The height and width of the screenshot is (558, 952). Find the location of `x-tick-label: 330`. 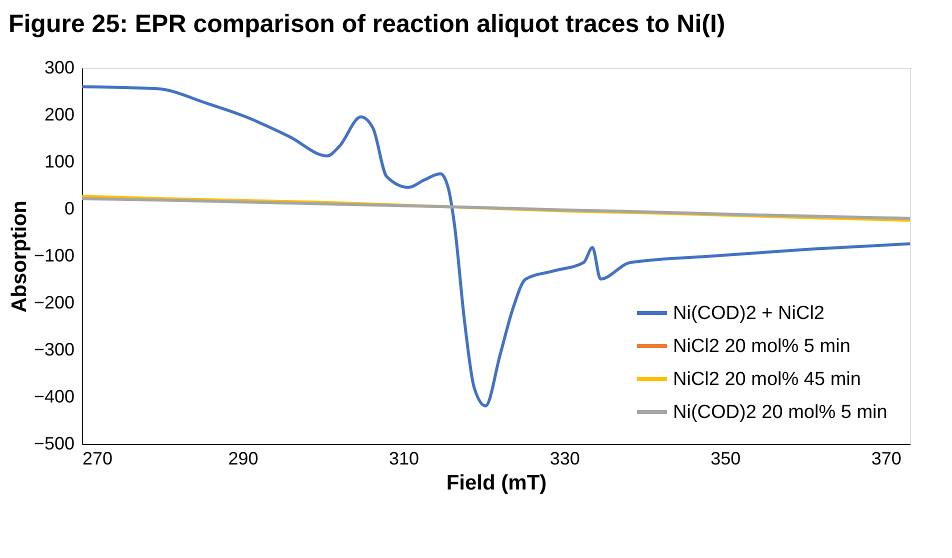

x-tick-label: 330 is located at coordinates (565, 458).